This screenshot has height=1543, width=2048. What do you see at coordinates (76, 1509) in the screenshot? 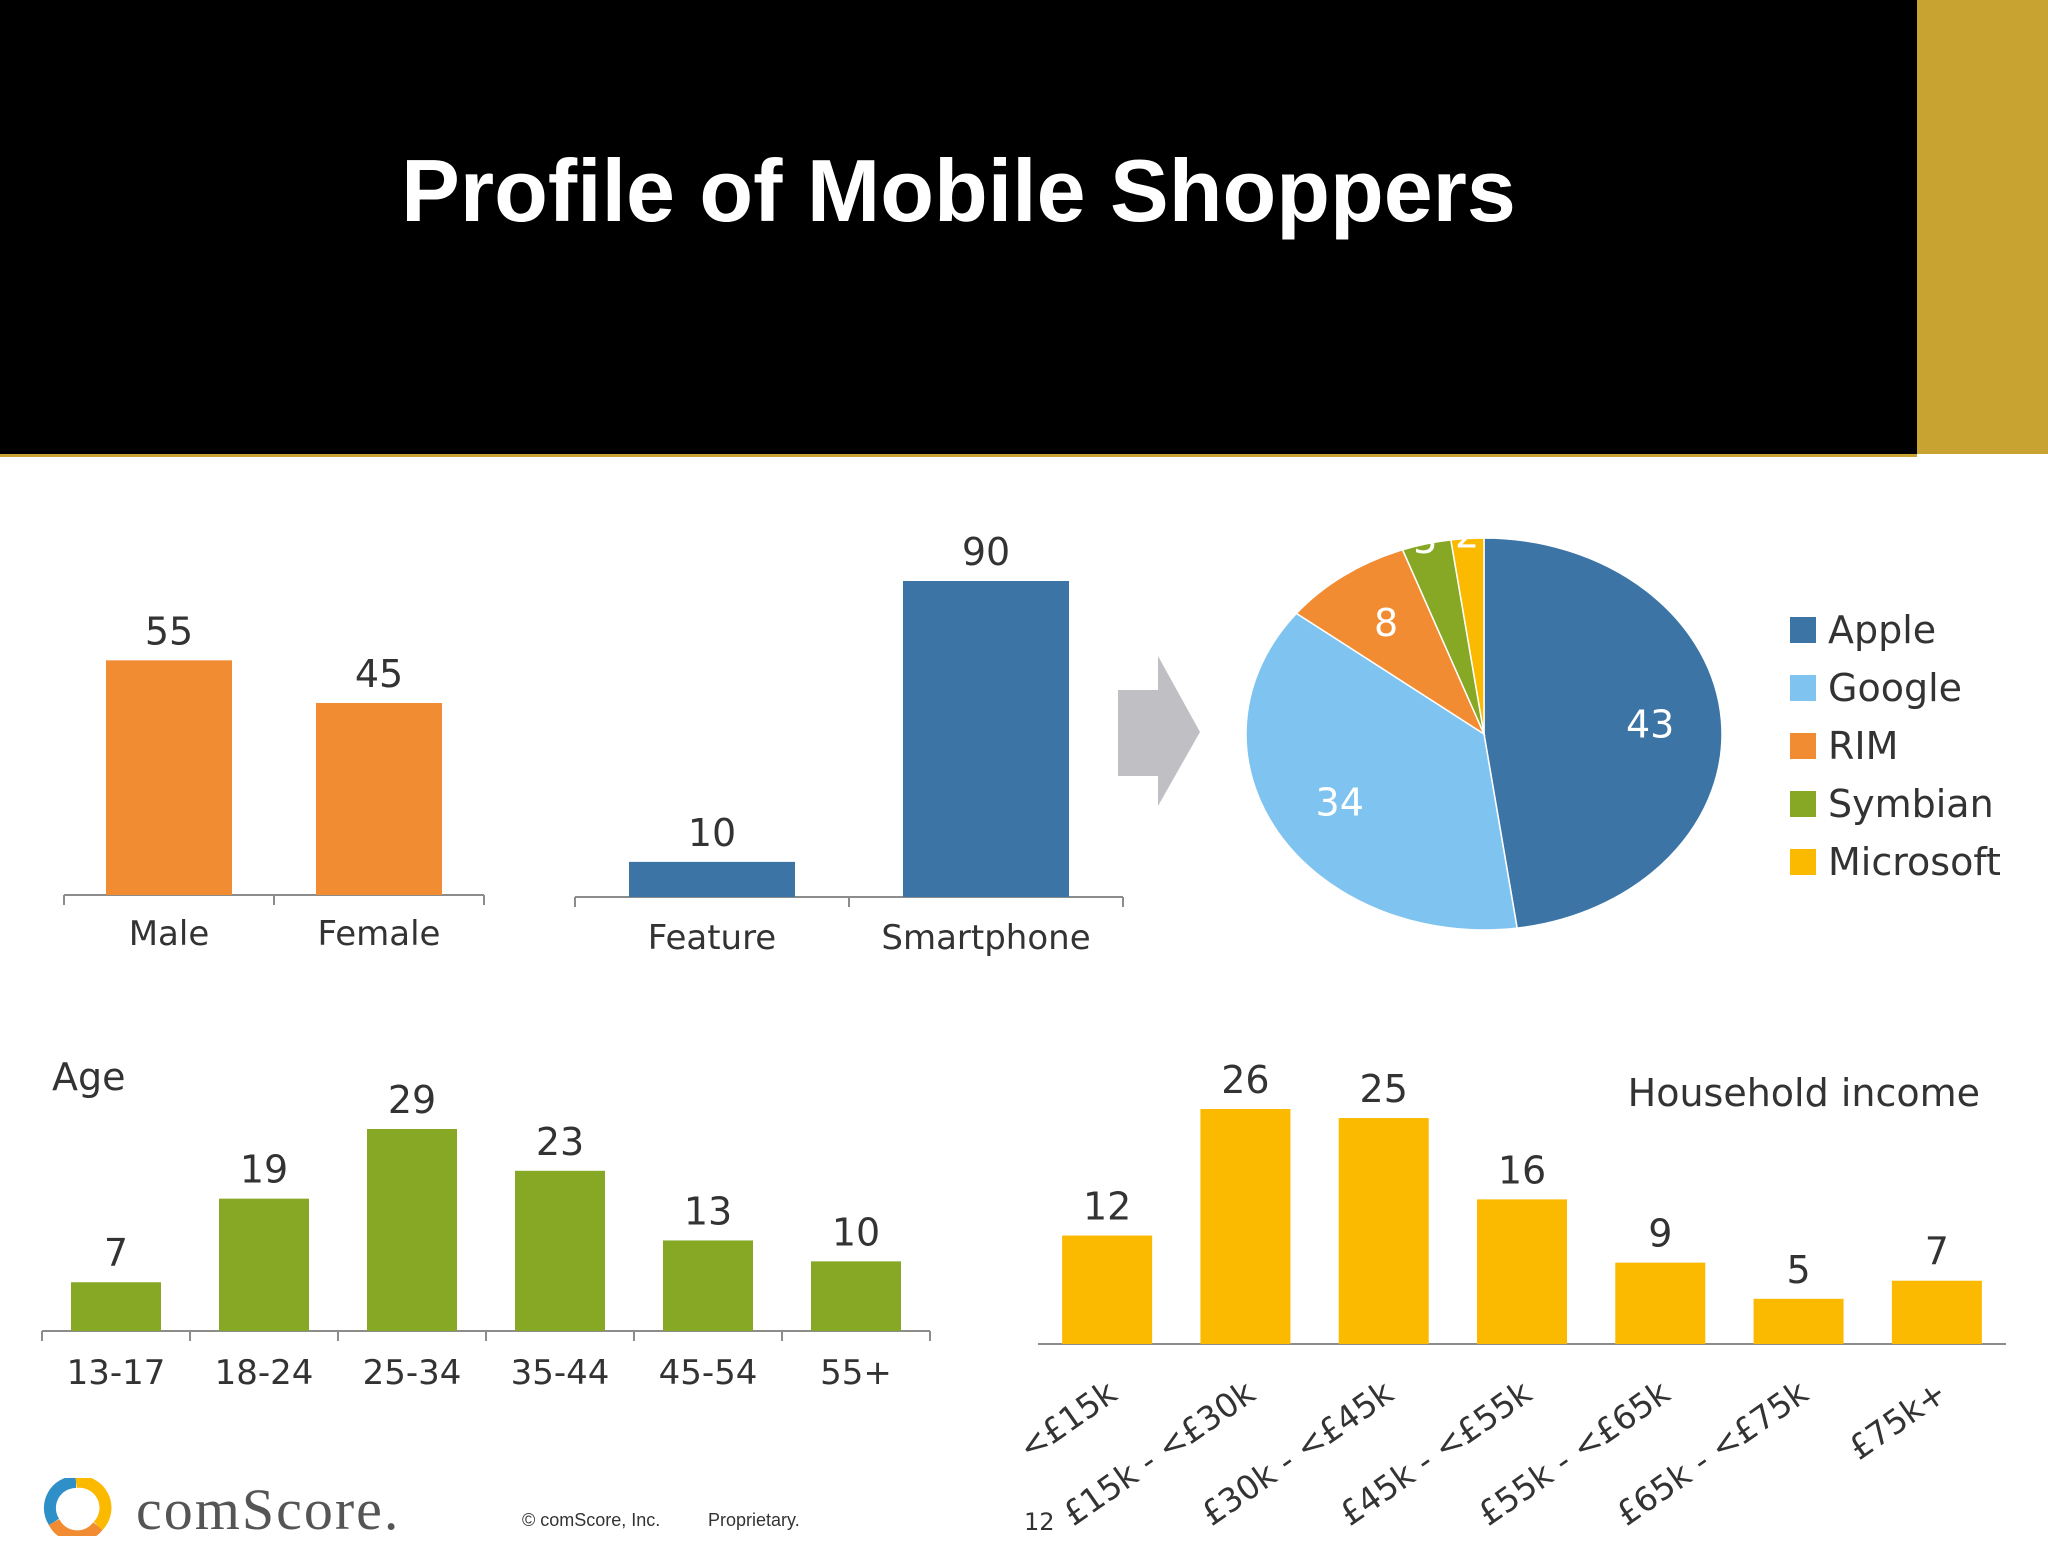
I see `comscore-logo-icon` at bounding box center [76, 1509].